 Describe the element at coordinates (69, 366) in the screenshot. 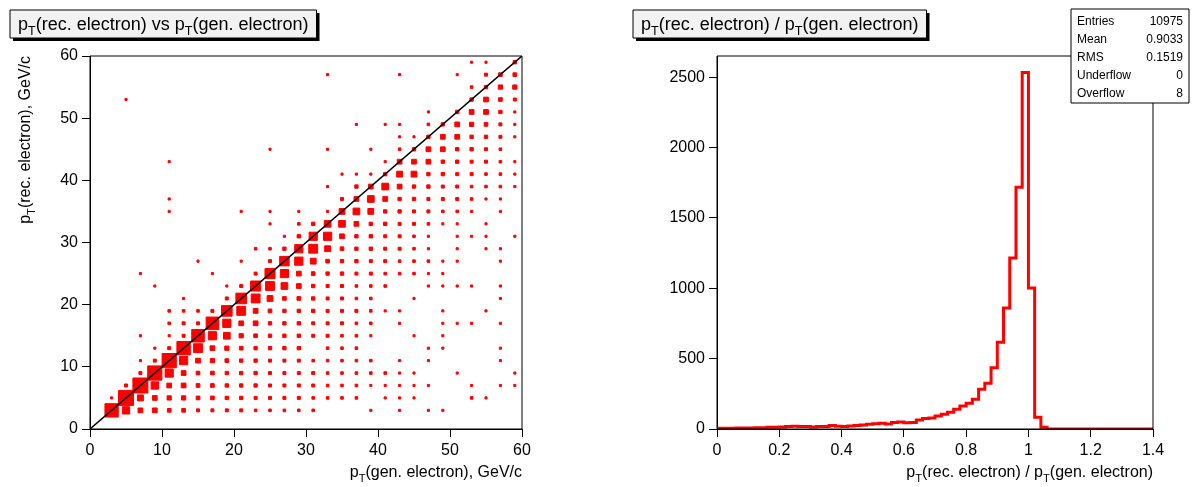

I see `y-tick-label: 10` at that location.